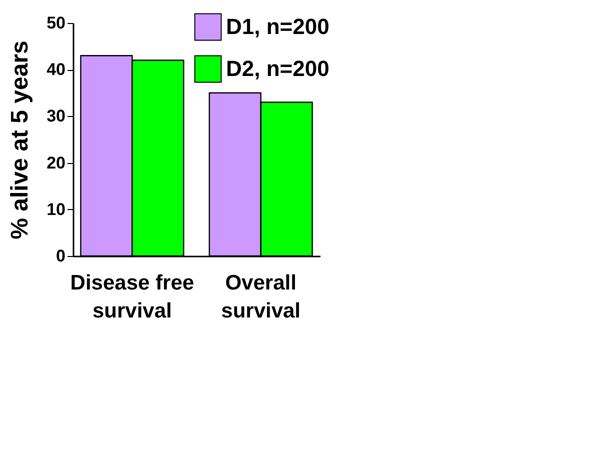  Describe the element at coordinates (278, 68) in the screenshot. I see `legend-label: D2, n=200` at that location.